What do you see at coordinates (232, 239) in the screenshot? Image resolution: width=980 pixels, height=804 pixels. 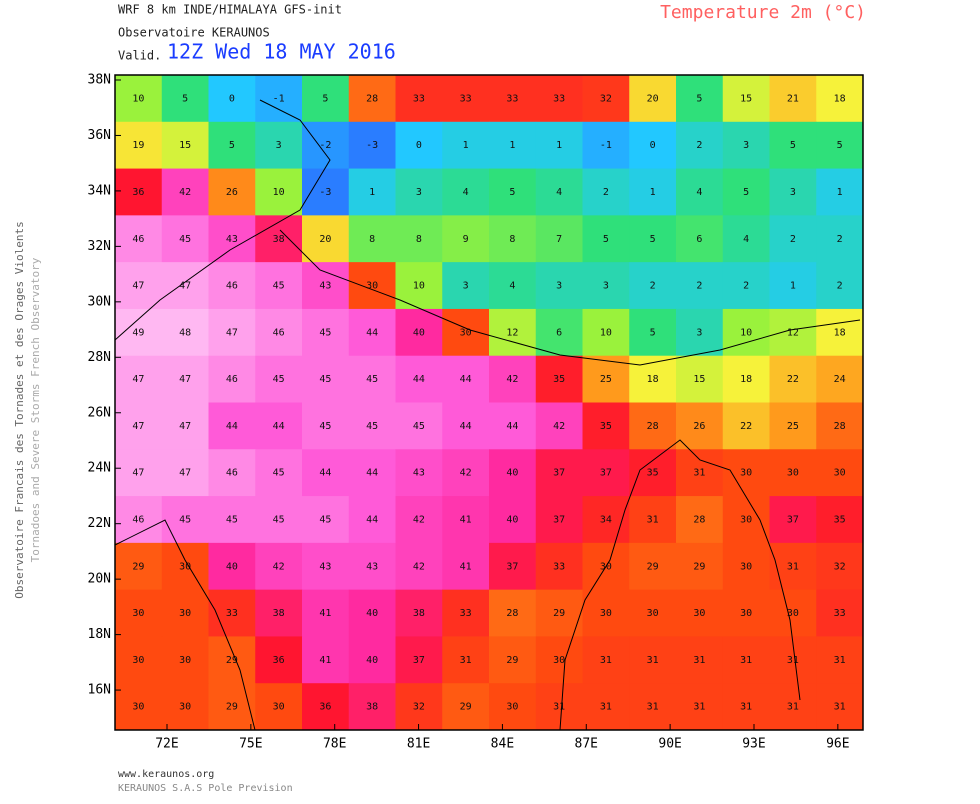 I see `temperature-value: 43` at bounding box center [232, 239].